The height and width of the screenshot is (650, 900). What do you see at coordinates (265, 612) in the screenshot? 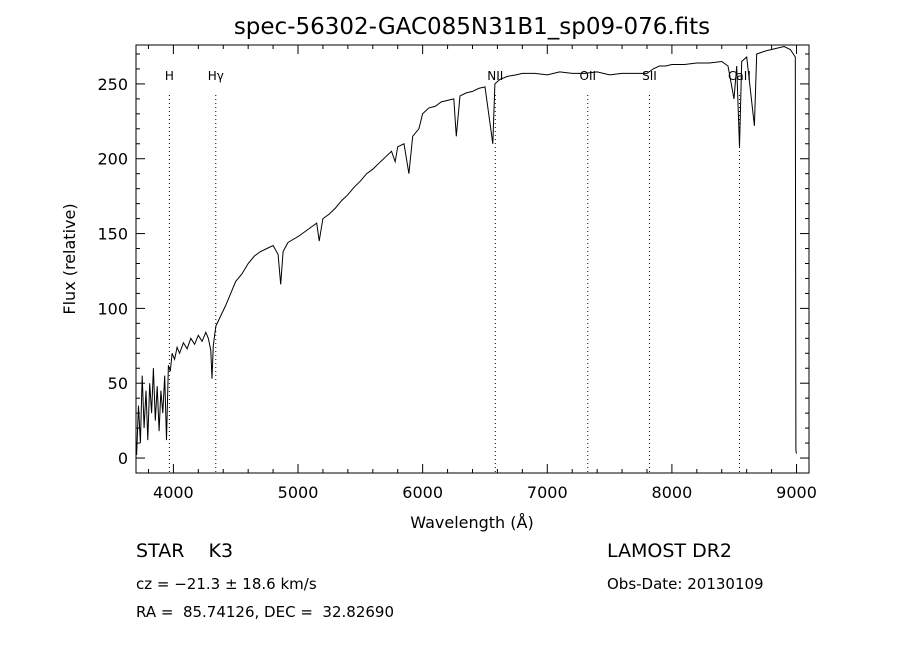
I see `ra-dec-coordinates: RA = 85.74126, DEC = 32.82690` at bounding box center [265, 612].